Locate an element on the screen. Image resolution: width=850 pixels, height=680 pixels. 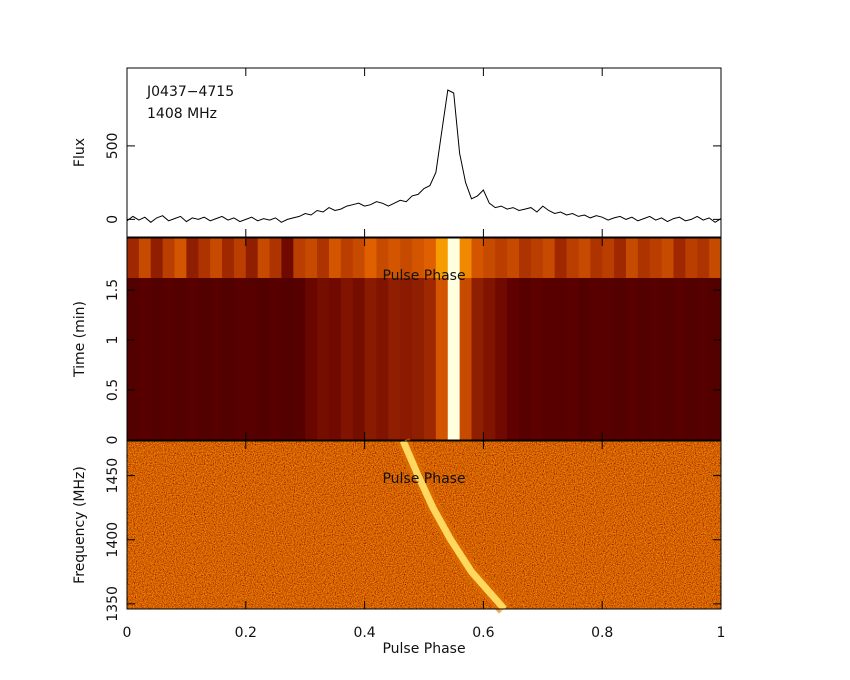
y-axis-label: Frequency (MHz) is located at coordinates (80, 525).